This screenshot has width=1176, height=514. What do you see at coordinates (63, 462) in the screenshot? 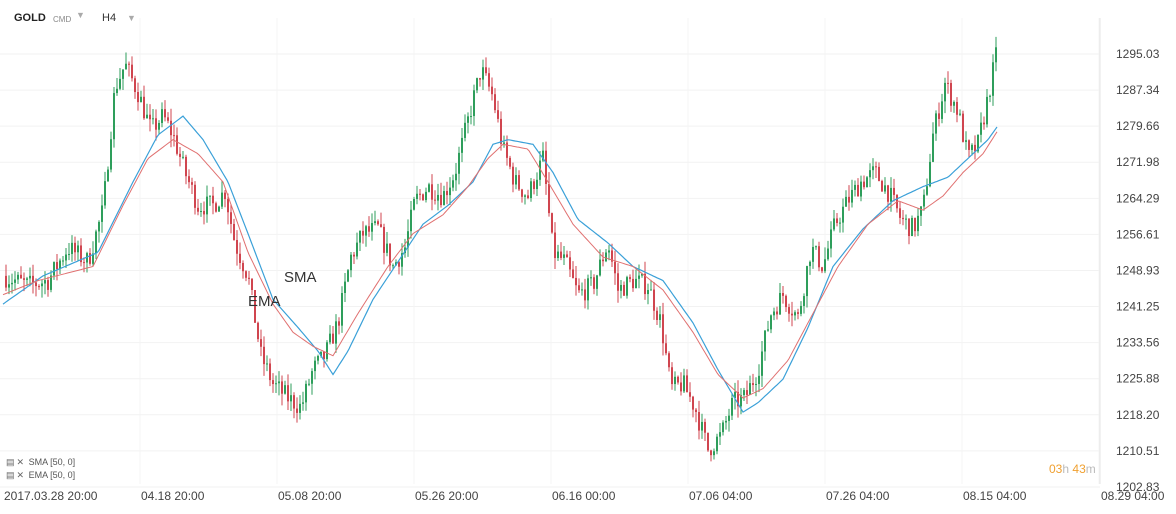
I see `legend-sma-params: [50, 0]` at bounding box center [63, 462].